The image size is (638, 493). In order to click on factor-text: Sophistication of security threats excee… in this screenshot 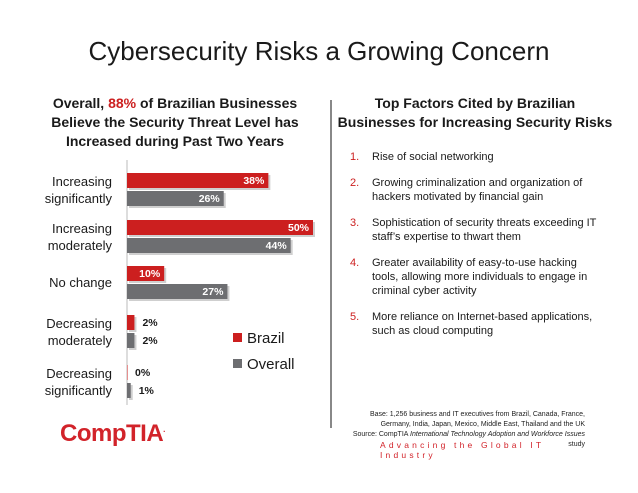, I will do `click(484, 230)`.